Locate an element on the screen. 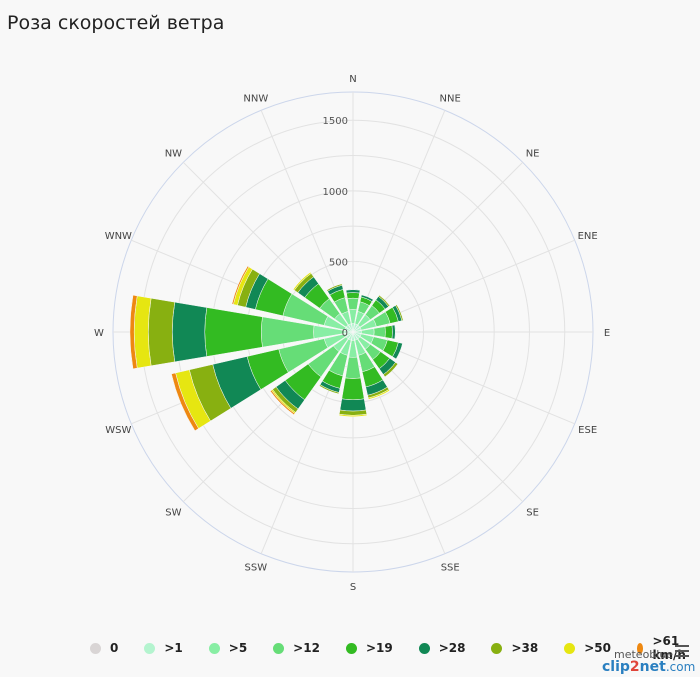  direction-label-ene: ENE is located at coordinates (588, 236).